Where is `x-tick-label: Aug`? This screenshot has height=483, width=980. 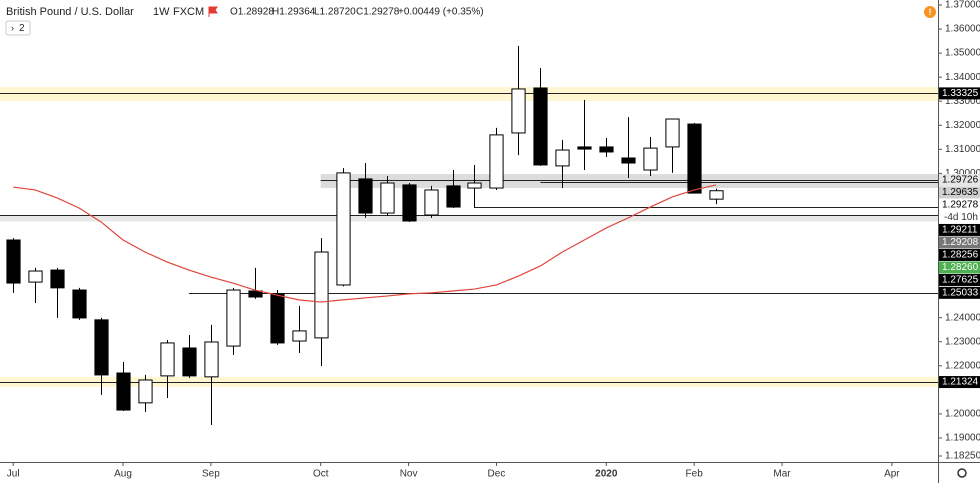 x-tick-label: Aug is located at coordinates (123, 474).